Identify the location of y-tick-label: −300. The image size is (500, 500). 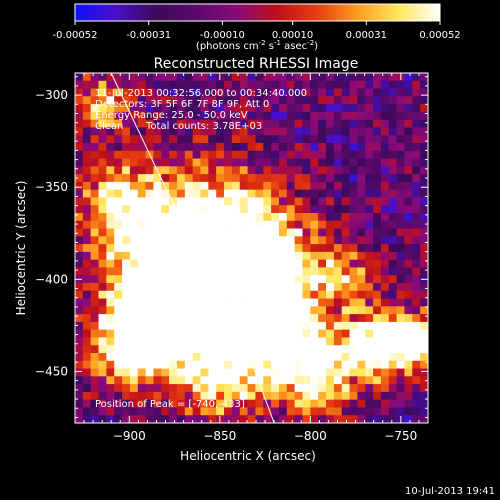
(51, 95).